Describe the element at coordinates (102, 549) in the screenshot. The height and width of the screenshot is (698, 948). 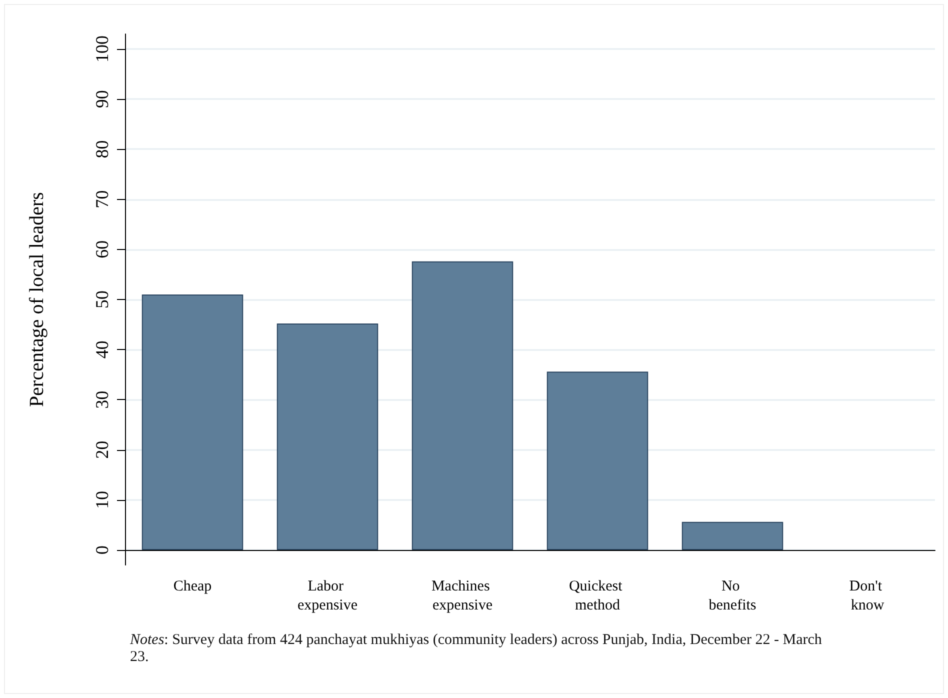
I see `y-tick-label: 0` at that location.